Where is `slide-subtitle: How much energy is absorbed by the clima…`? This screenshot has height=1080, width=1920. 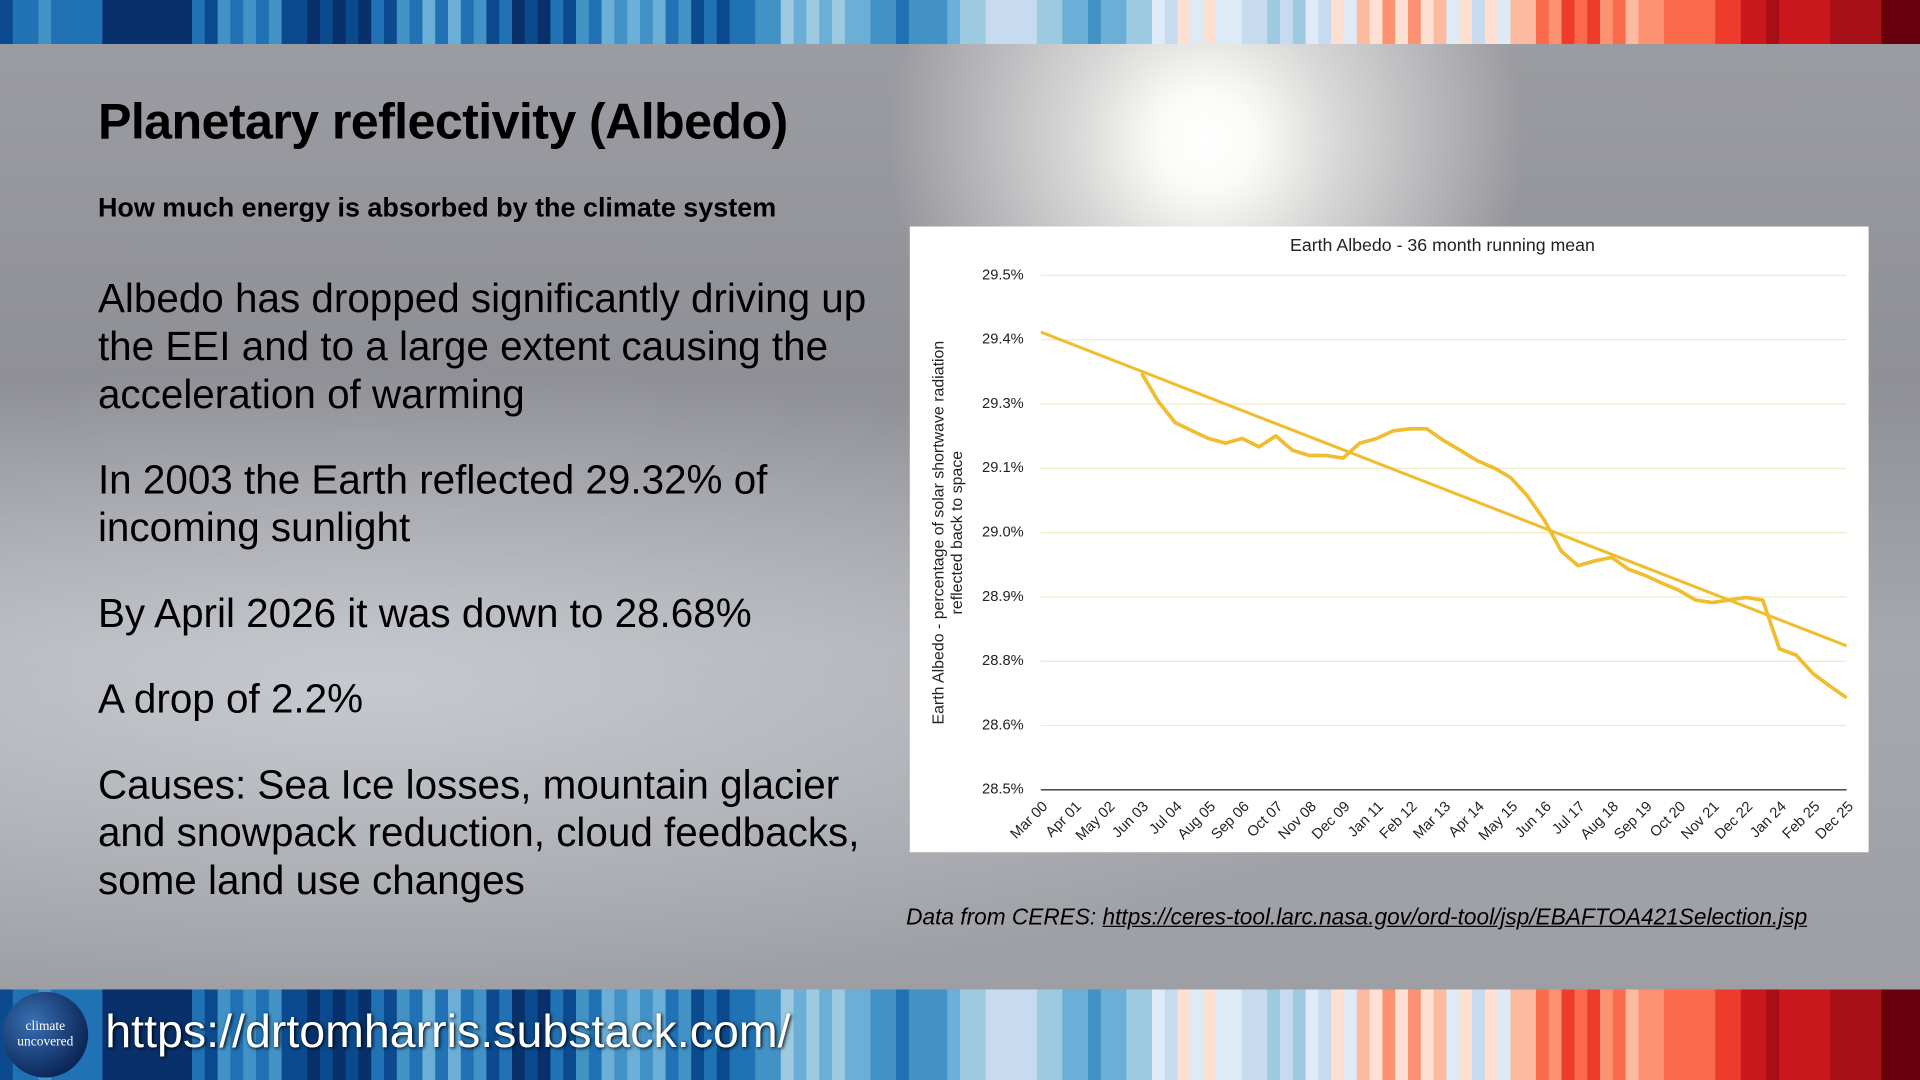 slide-subtitle: How much energy is absorbed by the clima… is located at coordinates (437, 207).